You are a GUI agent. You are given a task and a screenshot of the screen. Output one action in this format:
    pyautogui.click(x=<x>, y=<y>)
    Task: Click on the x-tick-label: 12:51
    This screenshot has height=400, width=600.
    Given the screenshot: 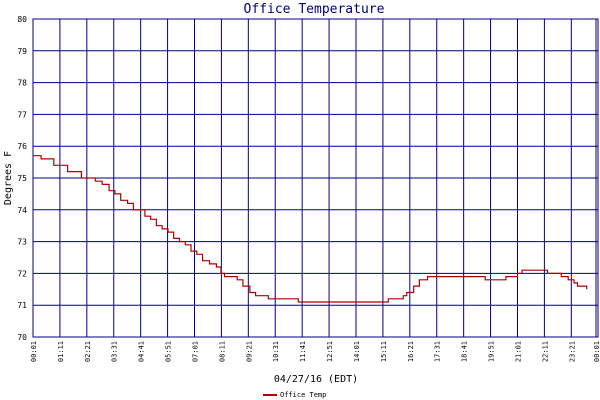 What is the action you would take?
    pyautogui.click(x=330, y=351)
    